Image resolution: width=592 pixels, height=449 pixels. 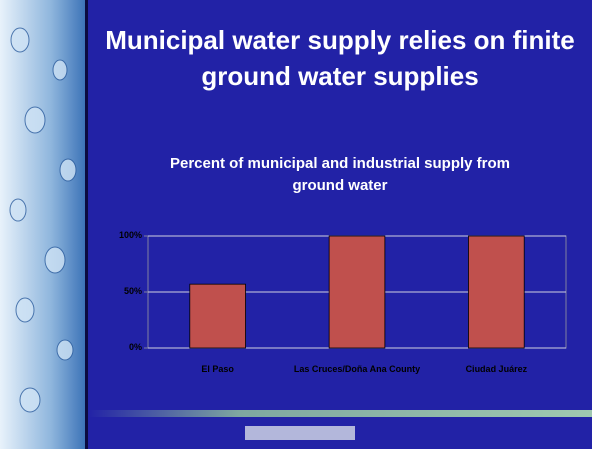 I want to click on y-tick-label: 0%, so click(x=135, y=347).